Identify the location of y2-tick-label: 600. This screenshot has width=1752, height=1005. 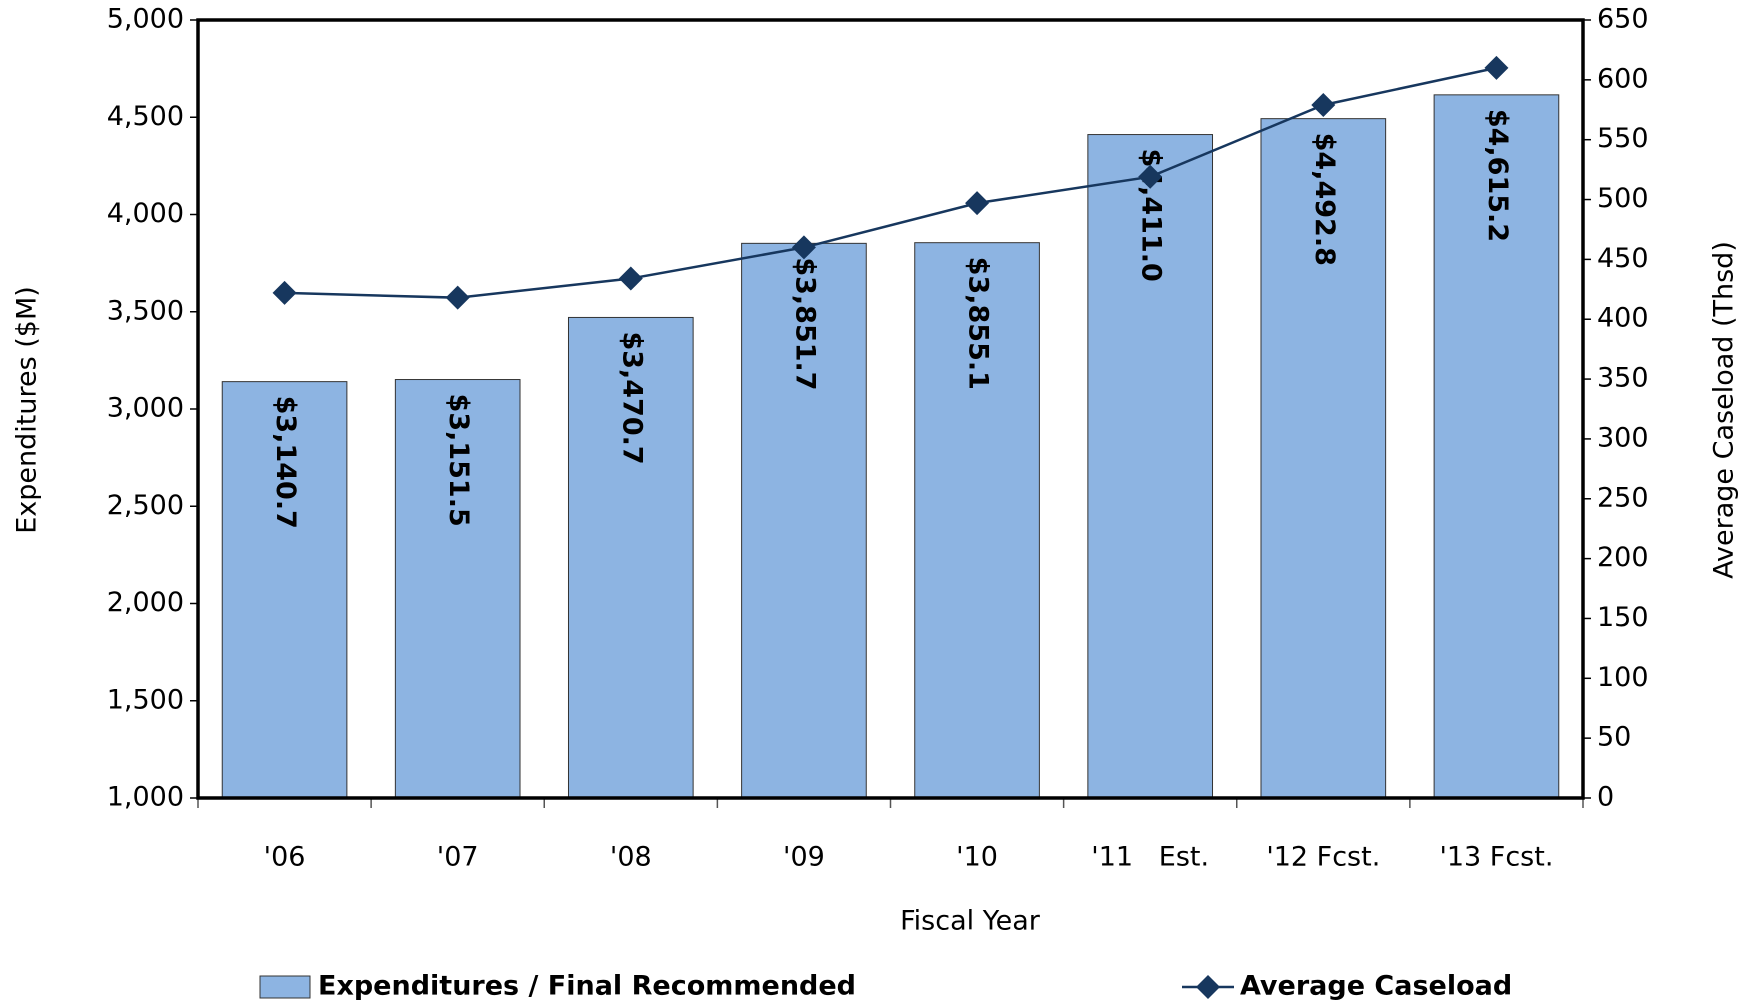
(1623, 78).